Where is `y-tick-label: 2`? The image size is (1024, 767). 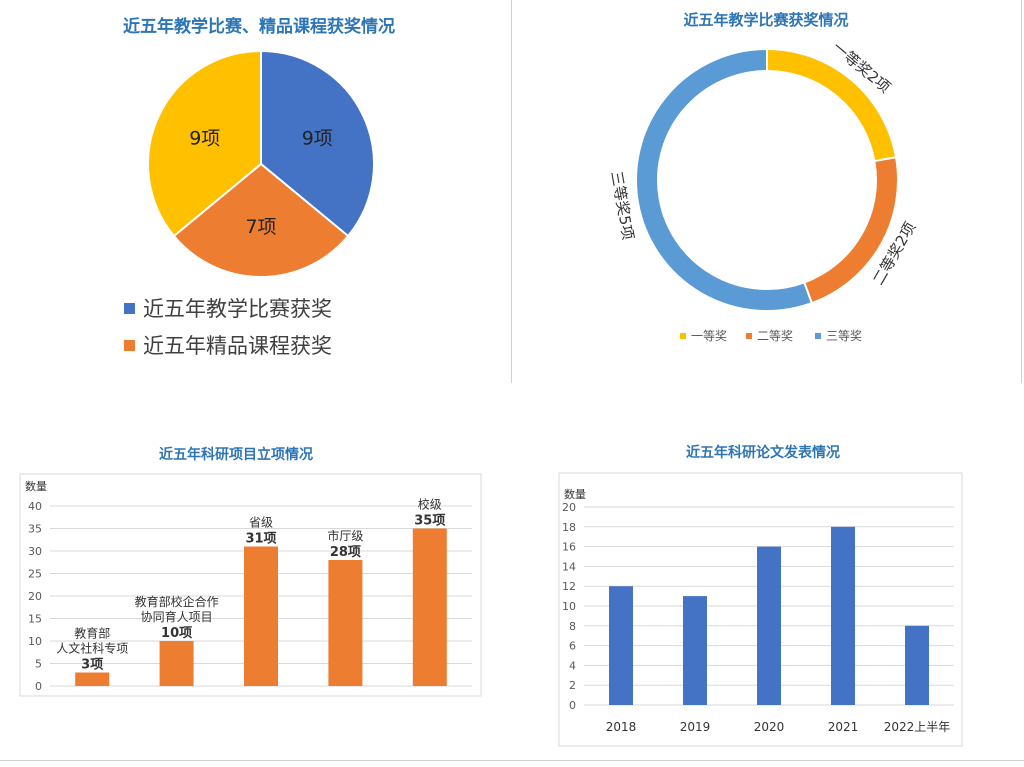 y-tick-label: 2 is located at coordinates (572, 685).